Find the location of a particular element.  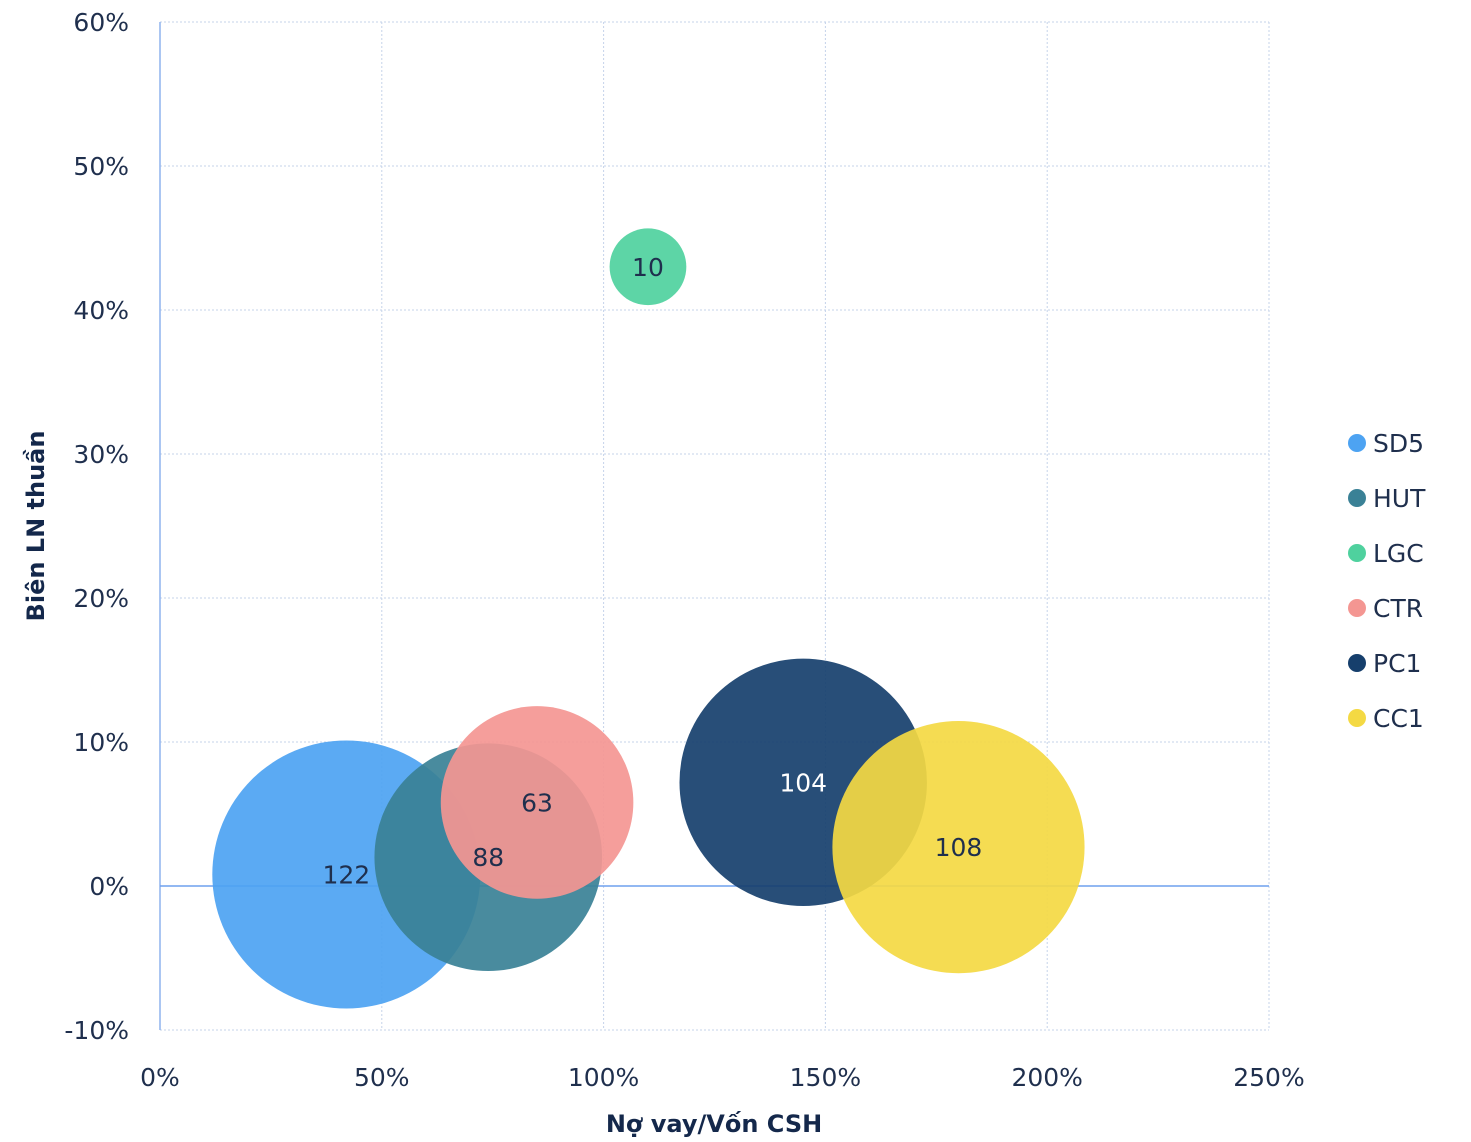

legend-label-sd5: SD5 is located at coordinates (1398, 443).